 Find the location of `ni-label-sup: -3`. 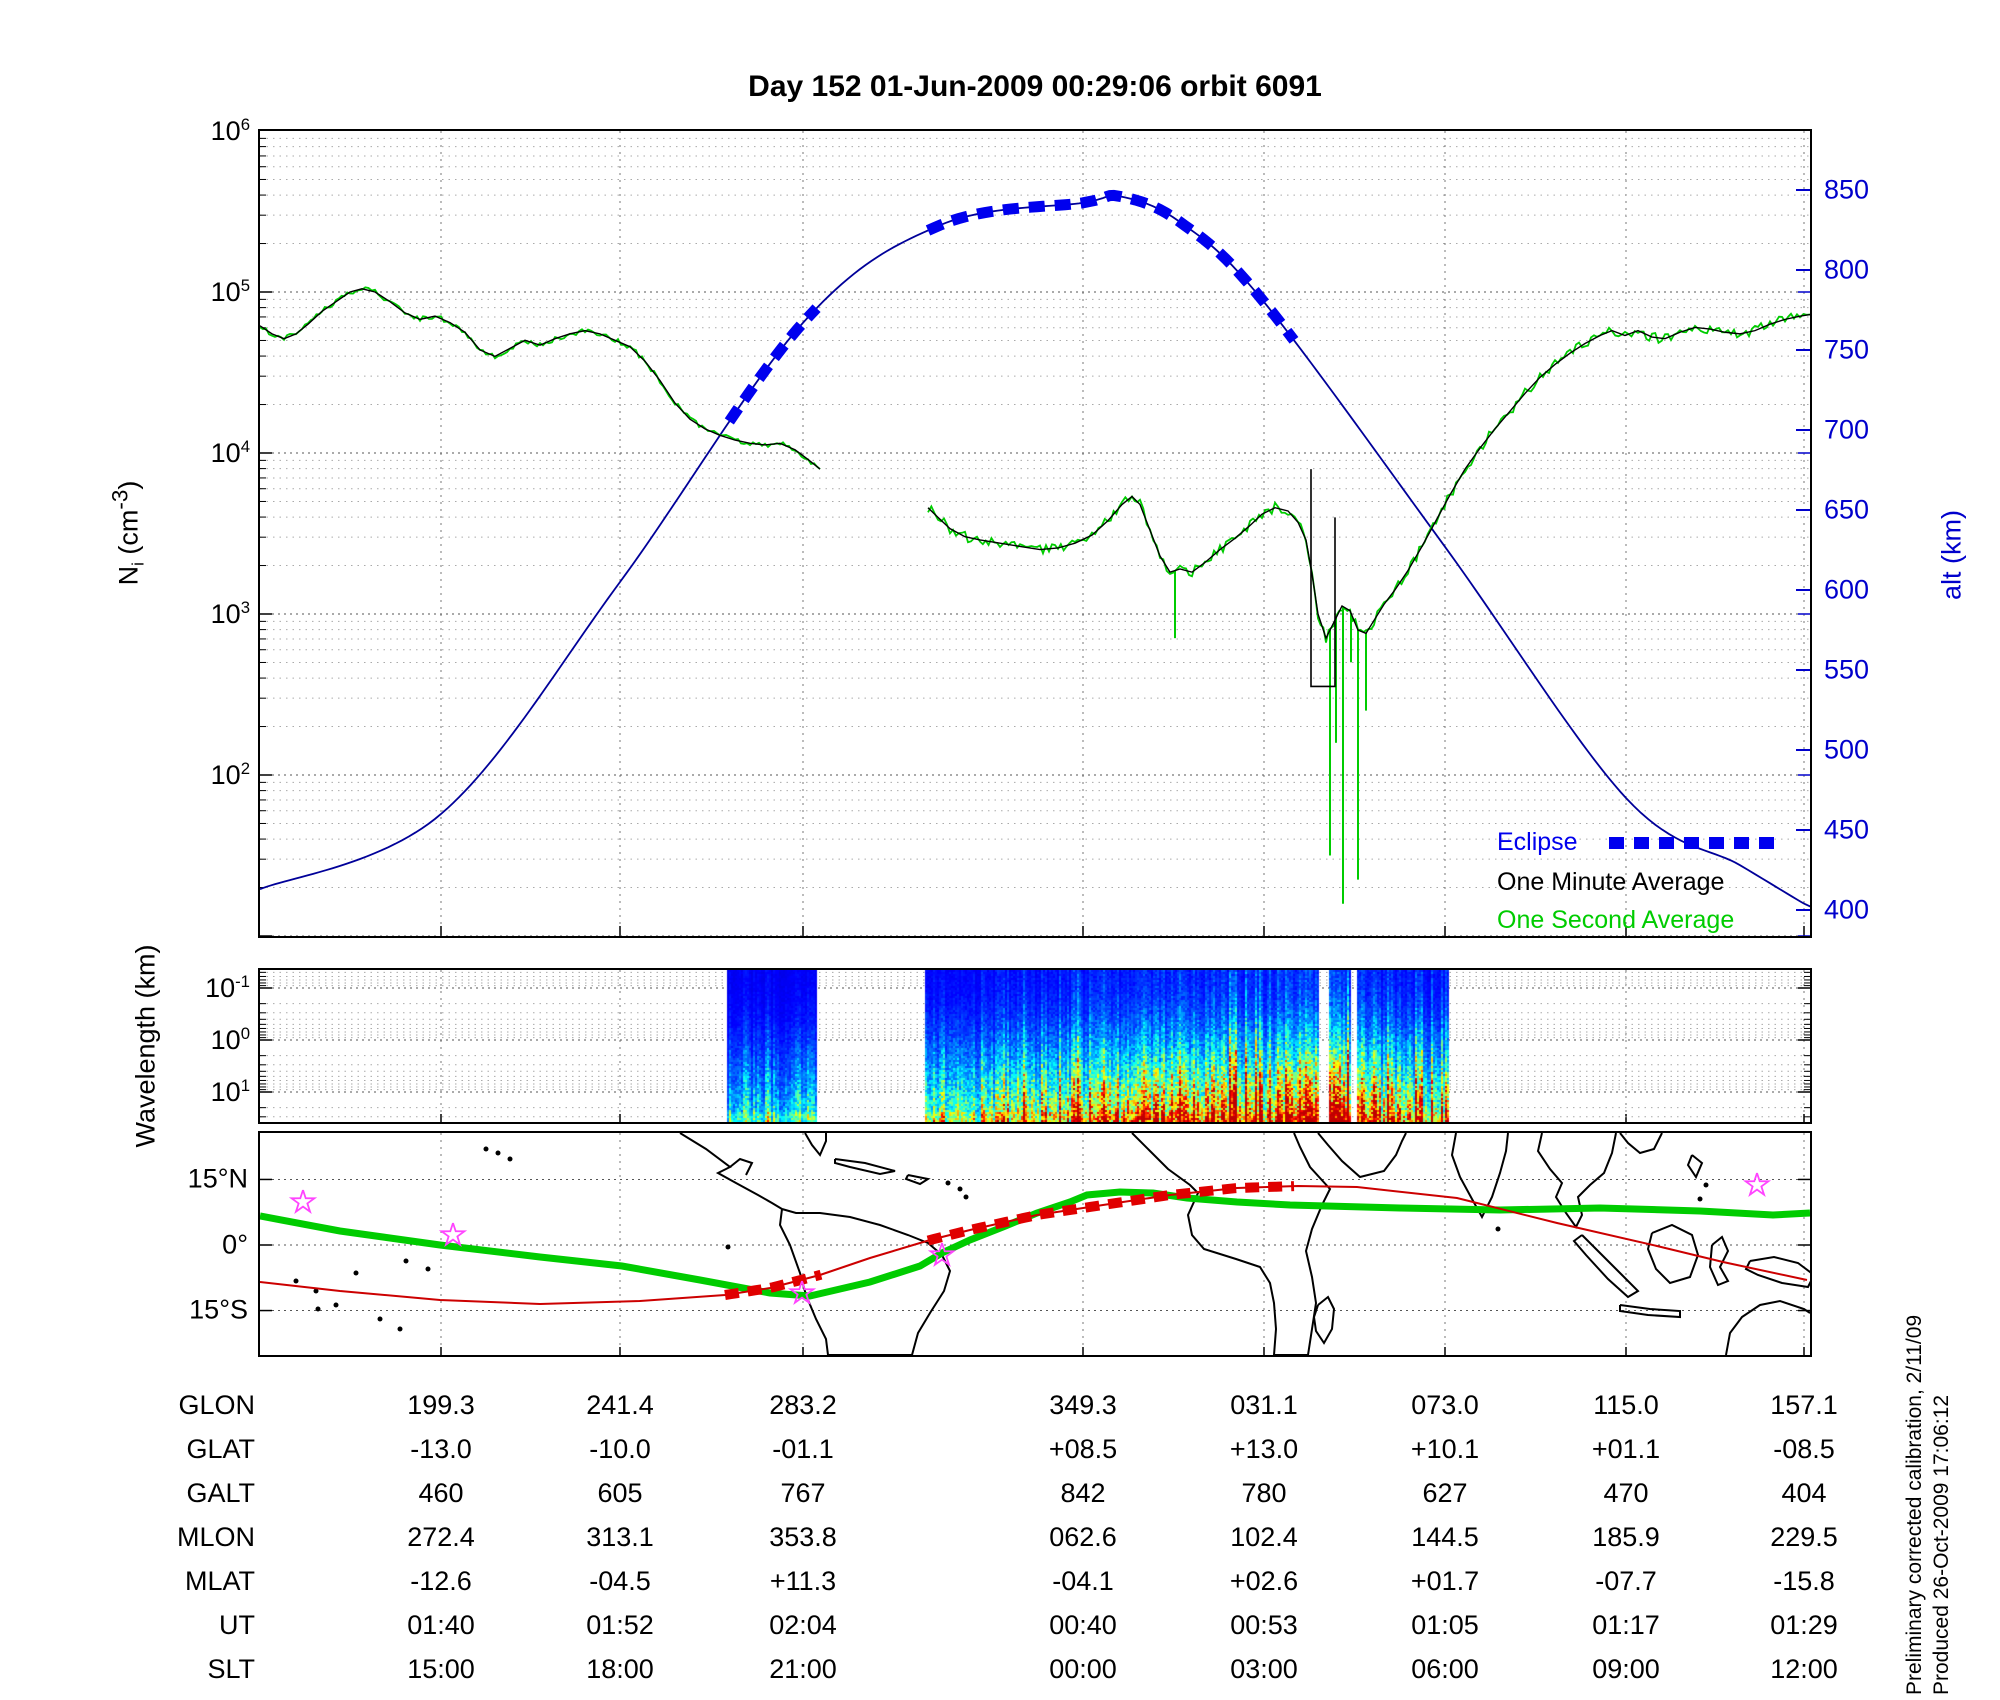

ni-label-sup: -3 is located at coordinates (120, 499).